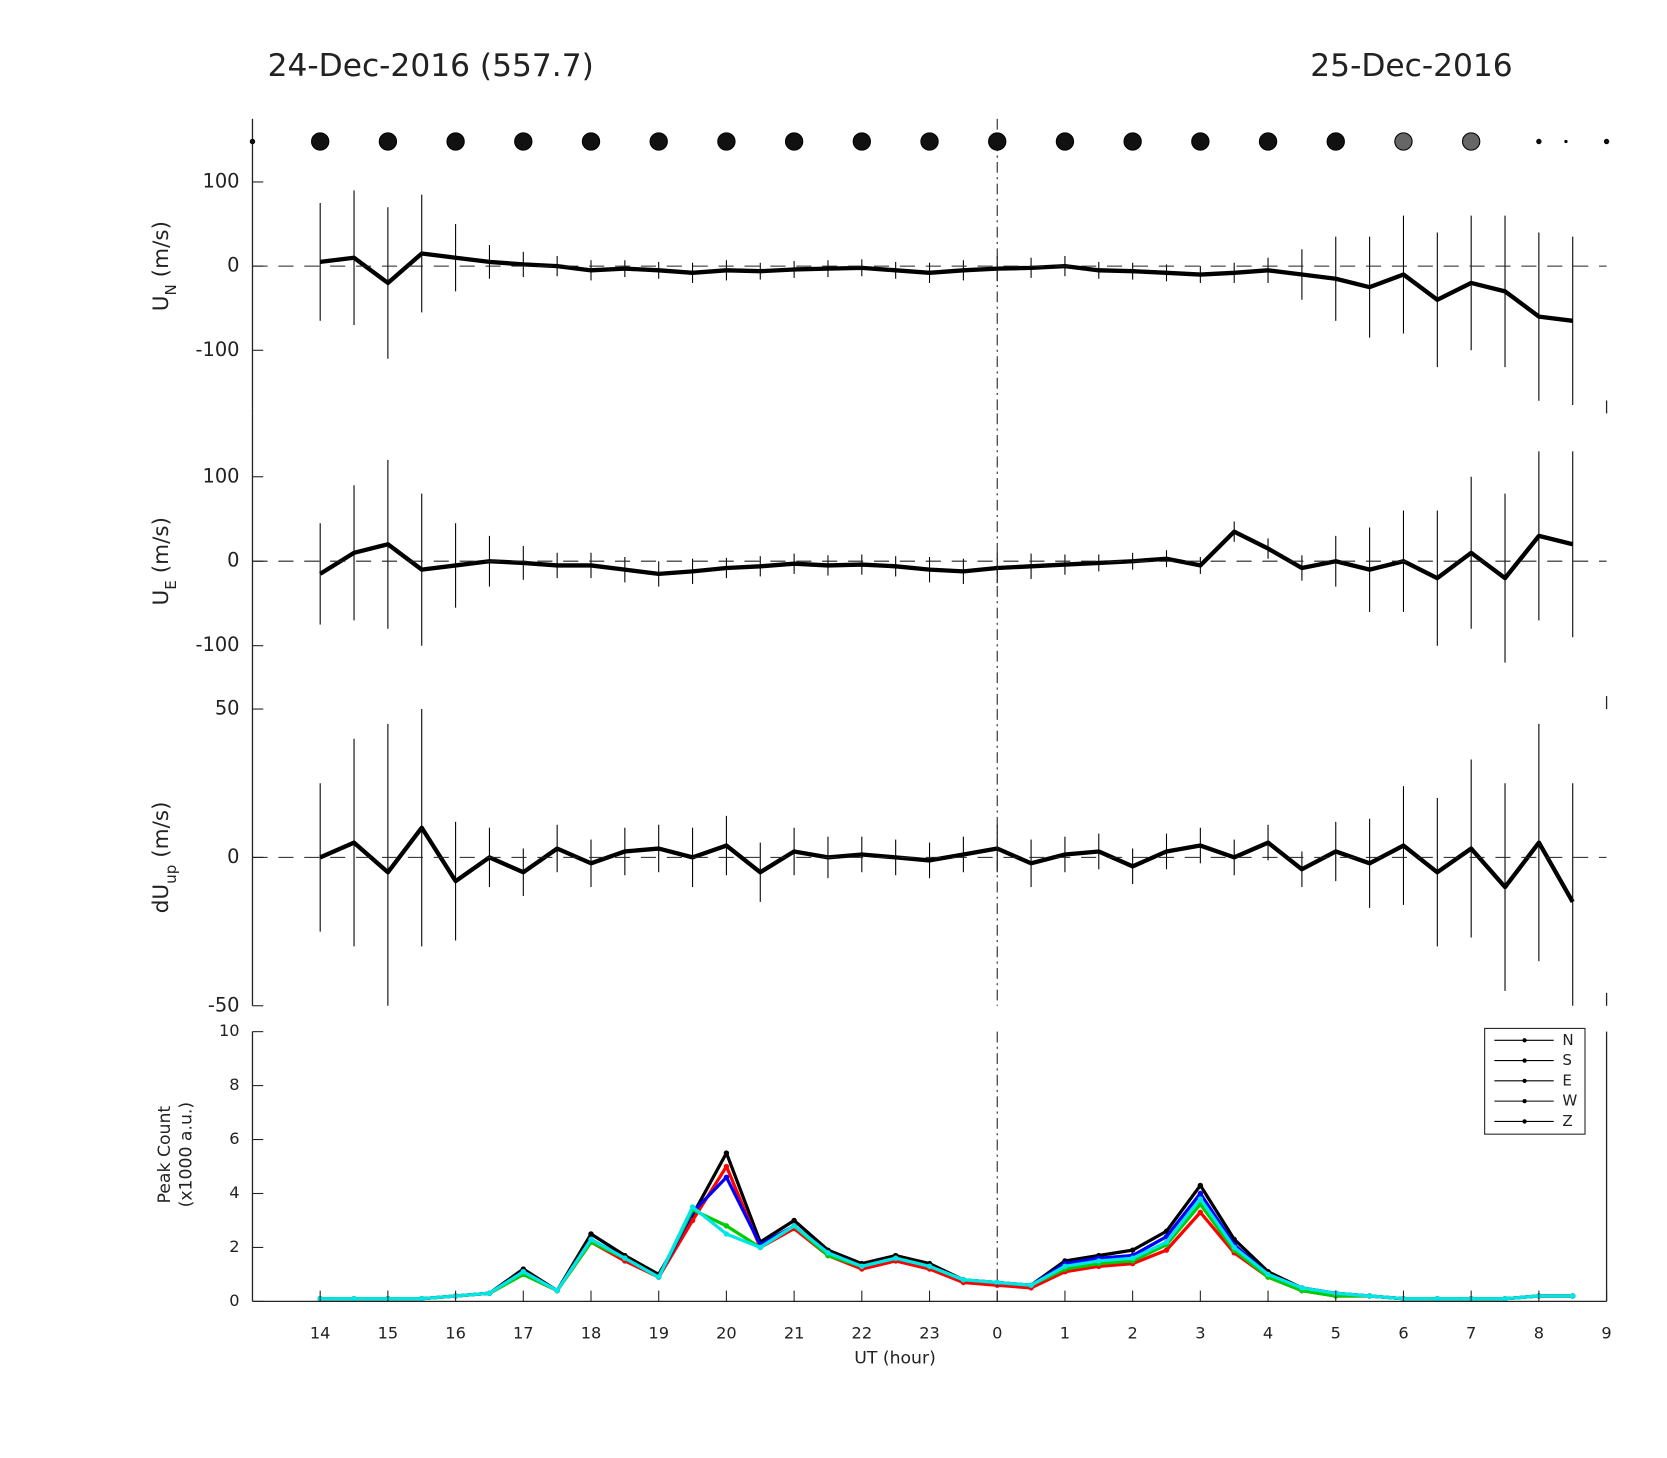  What do you see at coordinates (455, 1332) in the screenshot?
I see `x-tick-label: 16` at bounding box center [455, 1332].